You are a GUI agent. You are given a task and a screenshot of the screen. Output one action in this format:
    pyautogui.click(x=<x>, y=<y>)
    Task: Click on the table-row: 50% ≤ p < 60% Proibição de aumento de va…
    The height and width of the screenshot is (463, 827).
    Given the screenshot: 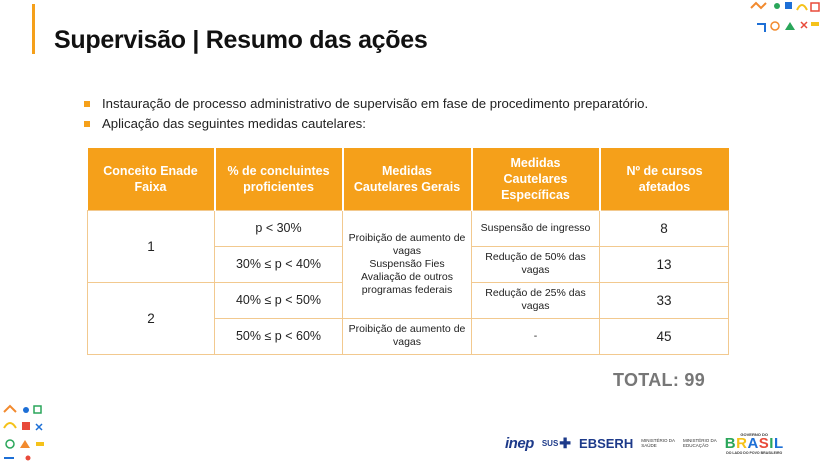 What is the action you would take?
    pyautogui.click(x=408, y=336)
    